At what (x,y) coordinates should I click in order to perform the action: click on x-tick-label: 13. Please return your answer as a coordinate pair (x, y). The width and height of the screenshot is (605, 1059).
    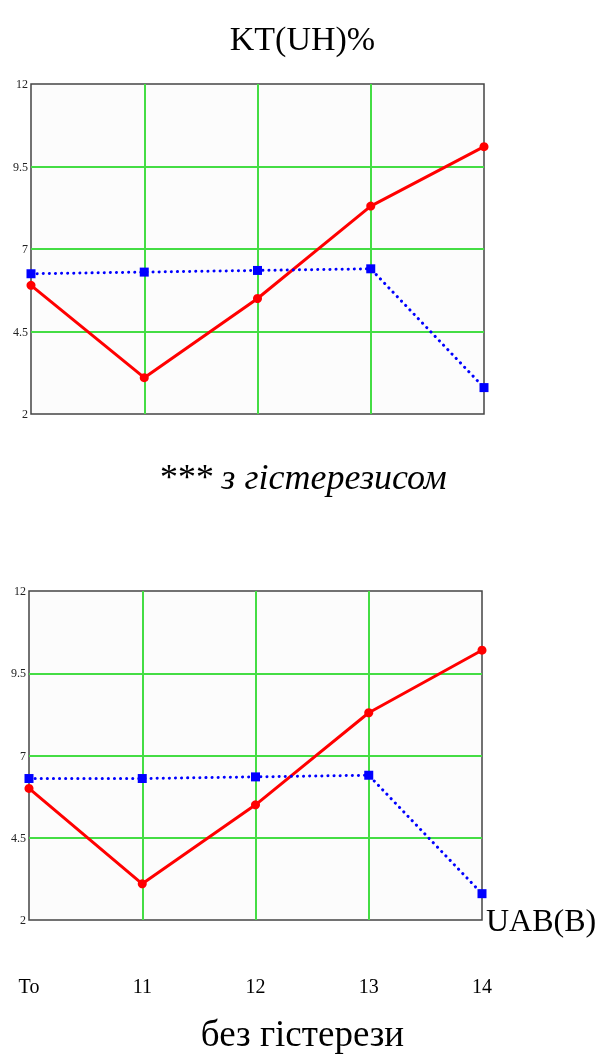
    Looking at the image, I should click on (368, 986).